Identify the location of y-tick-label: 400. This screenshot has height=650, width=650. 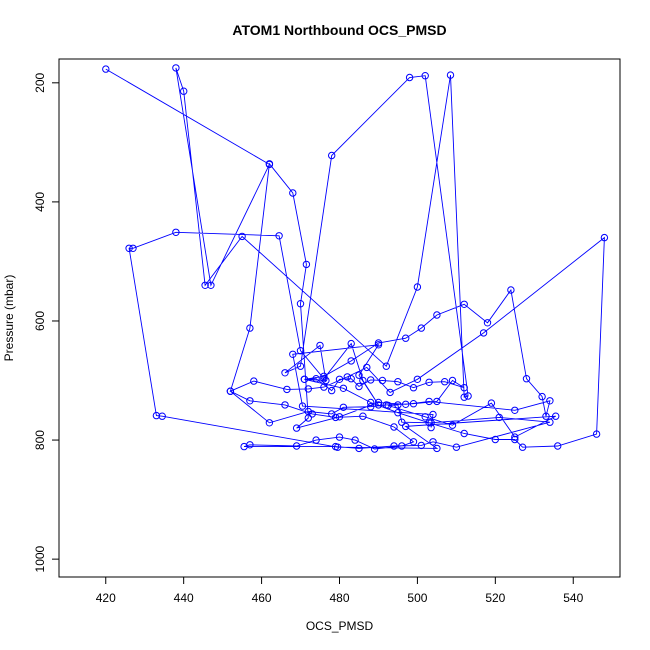
(40, 202).